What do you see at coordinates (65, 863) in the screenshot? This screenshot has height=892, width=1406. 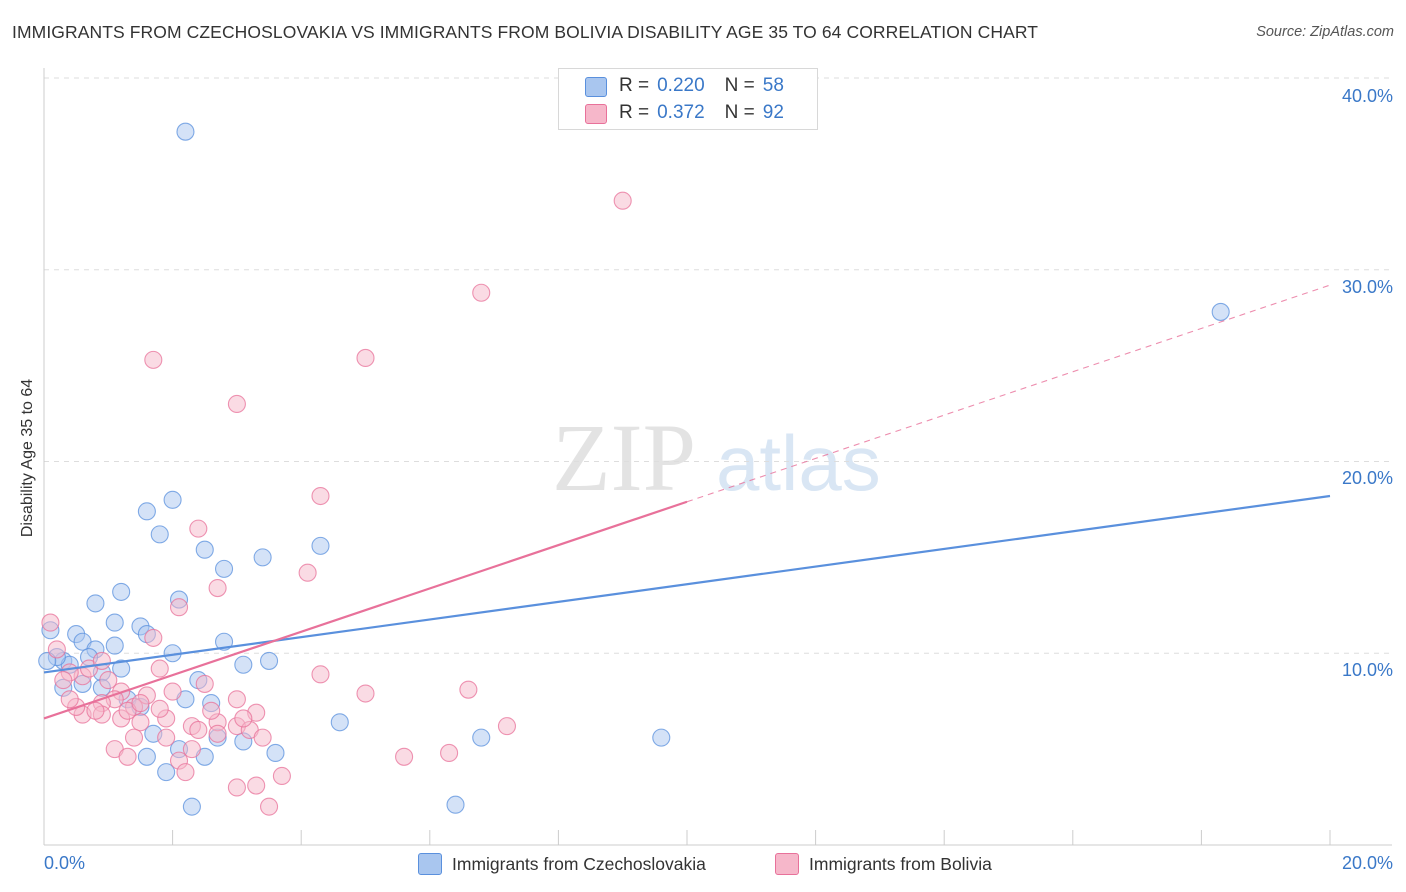 I see `x-tick-label-min: 0.0%` at bounding box center [65, 863].